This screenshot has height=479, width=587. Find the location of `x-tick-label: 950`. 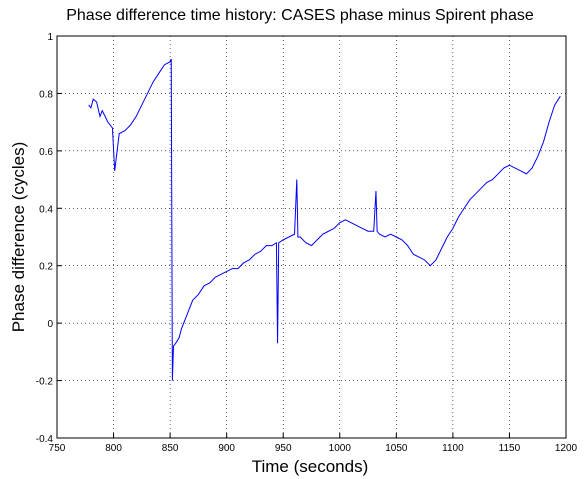

x-tick-label: 950 is located at coordinates (283, 448).